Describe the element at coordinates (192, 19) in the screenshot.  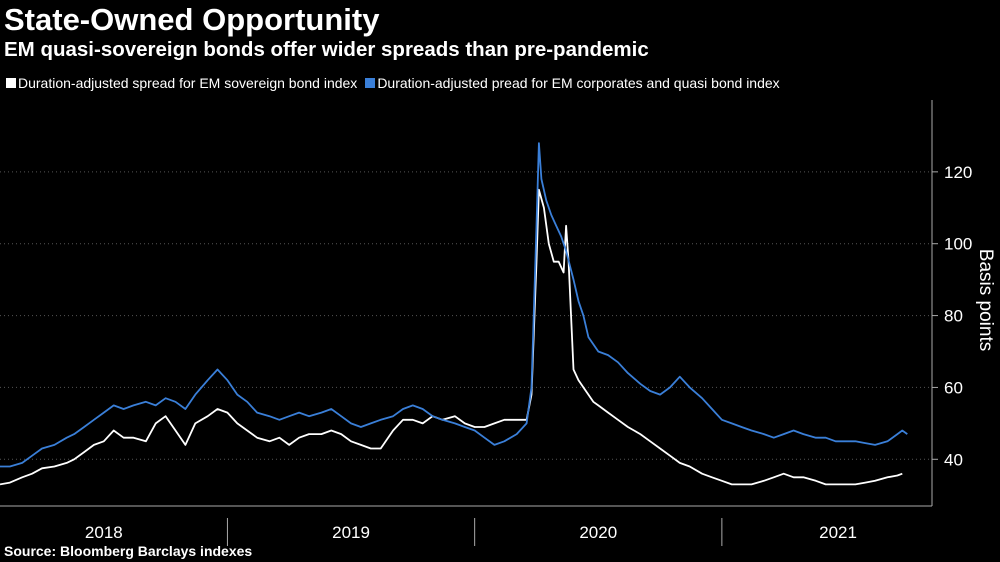
I see `chart-title: State-Owned Opportunity` at that location.